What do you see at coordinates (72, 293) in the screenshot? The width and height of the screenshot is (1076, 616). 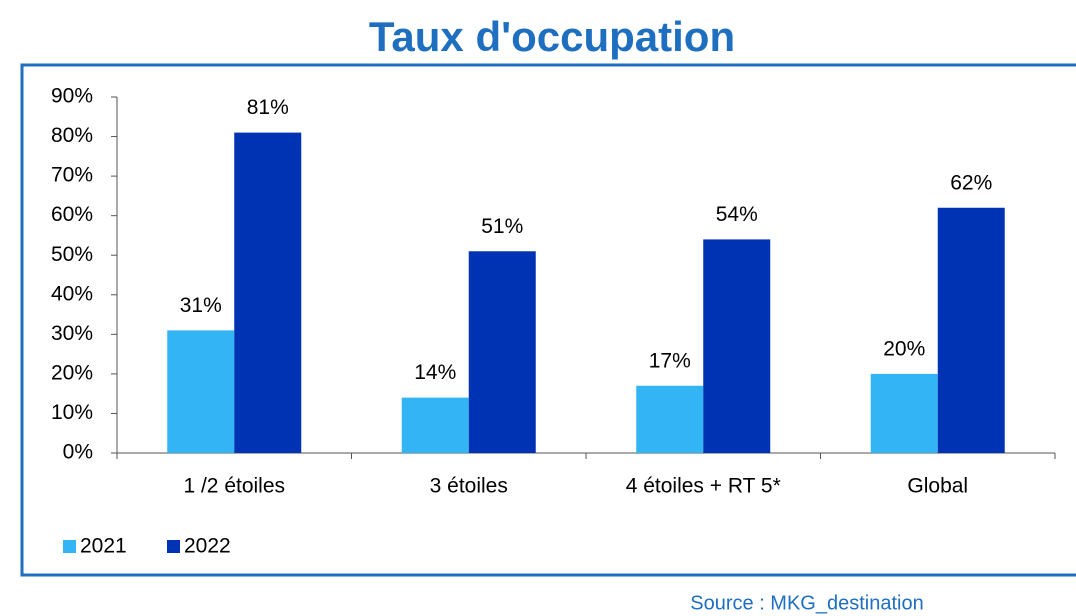 I see `y-tick-label: 40%` at bounding box center [72, 293].